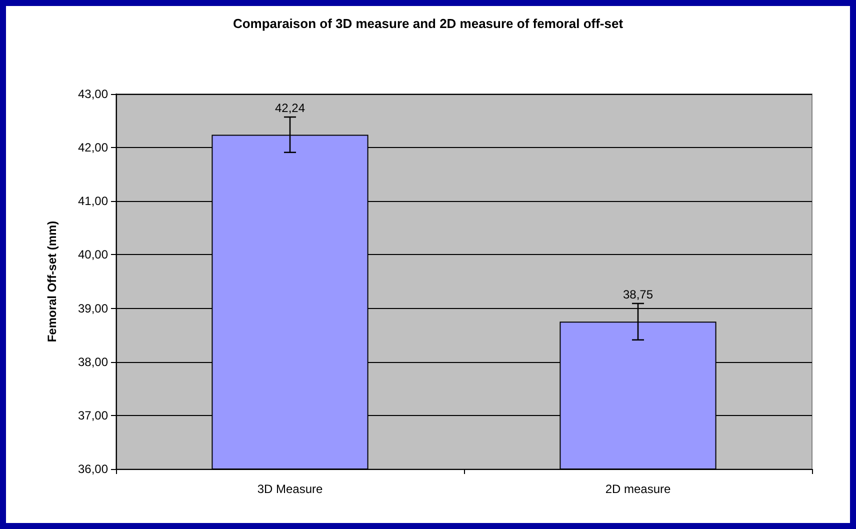  I want to click on y-tick-label: 38,00, so click(93, 361).